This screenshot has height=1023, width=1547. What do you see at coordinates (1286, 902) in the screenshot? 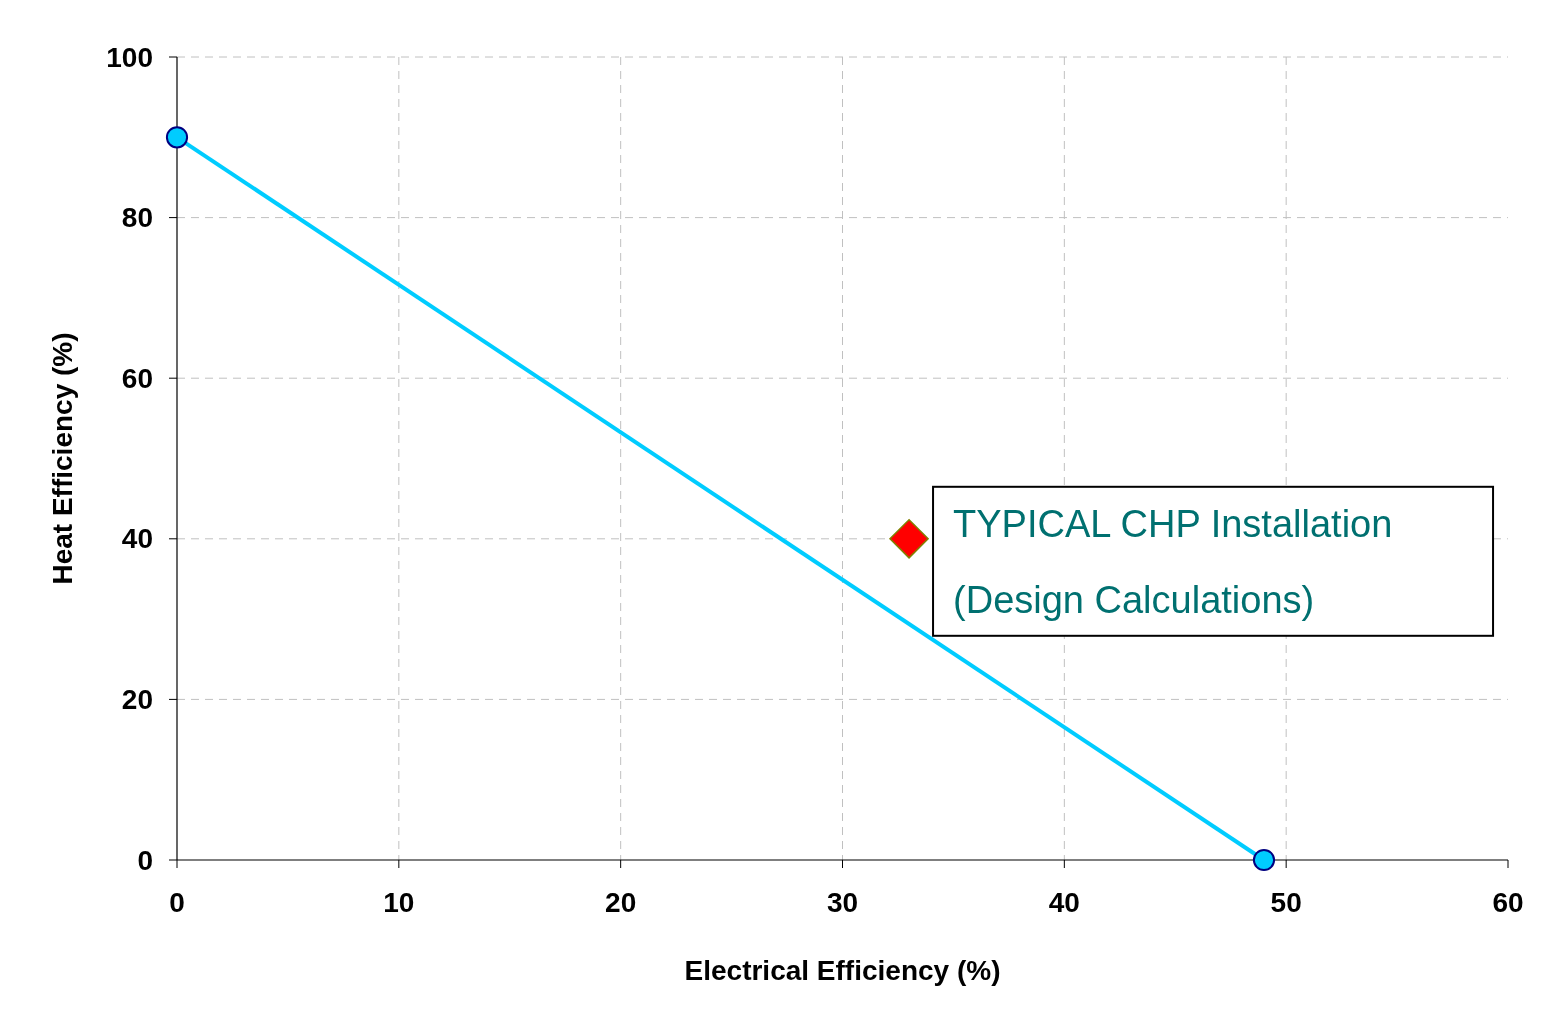
I see `x-tick-label: 50` at bounding box center [1286, 902].